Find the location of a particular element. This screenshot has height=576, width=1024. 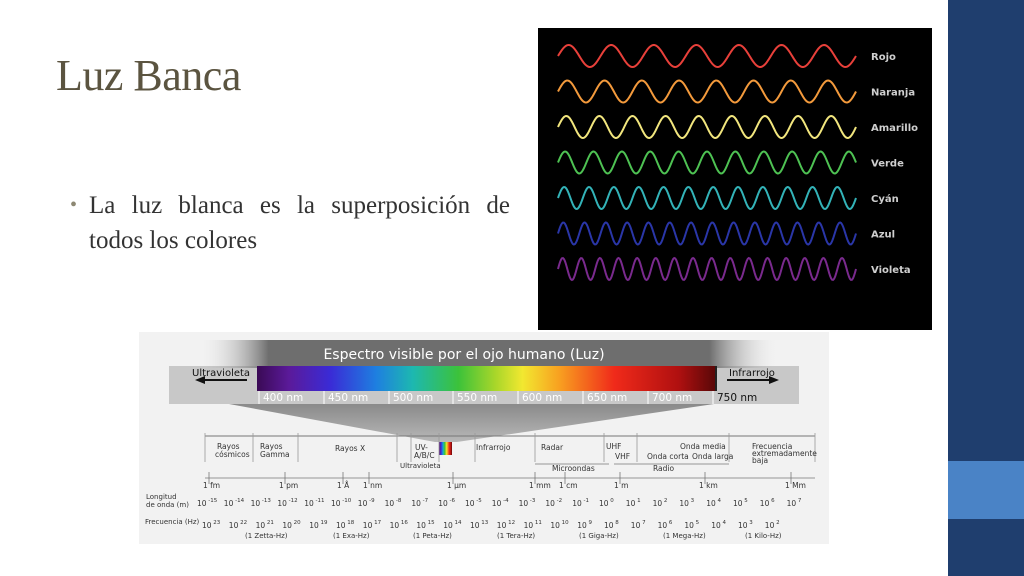

label-frecuencia-baja: Frecuencia extremadamente baja is located at coordinates (785, 453).